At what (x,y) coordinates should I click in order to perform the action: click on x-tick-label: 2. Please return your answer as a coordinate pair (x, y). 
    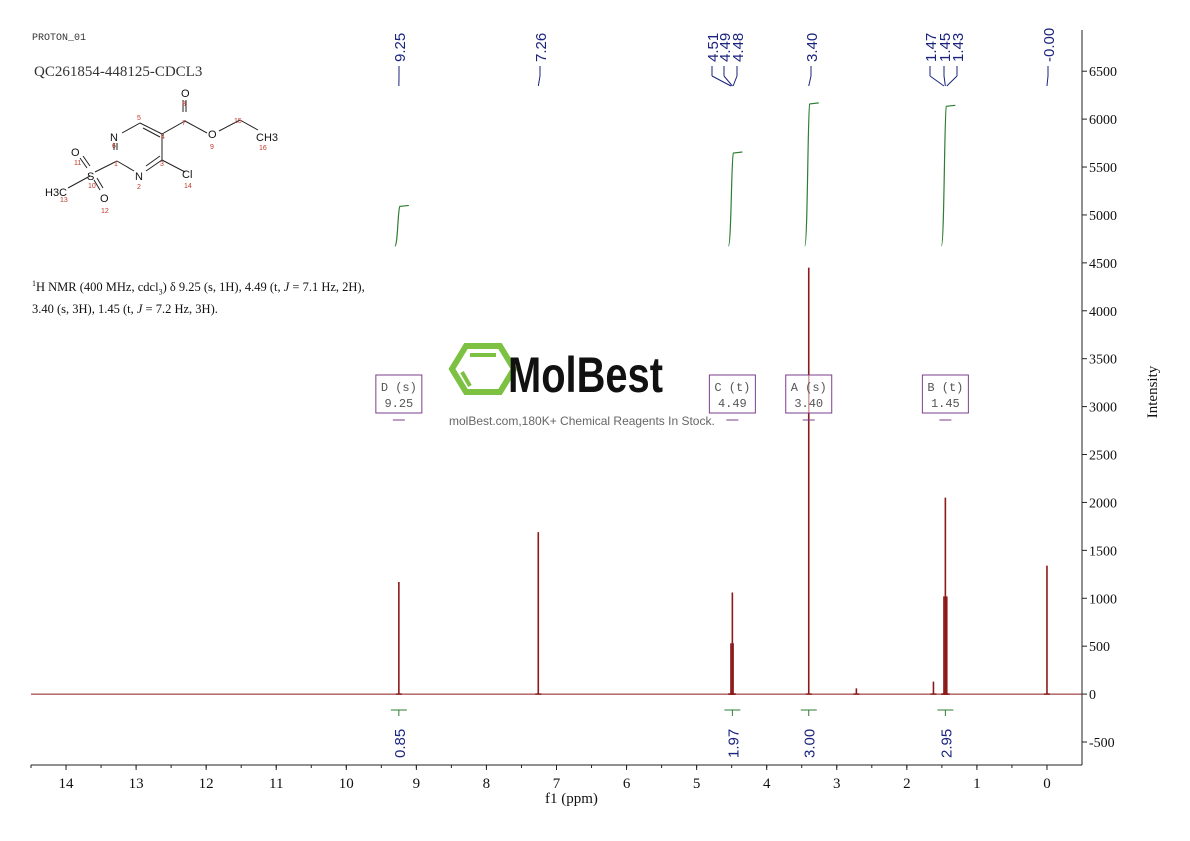
    Looking at the image, I should click on (907, 784).